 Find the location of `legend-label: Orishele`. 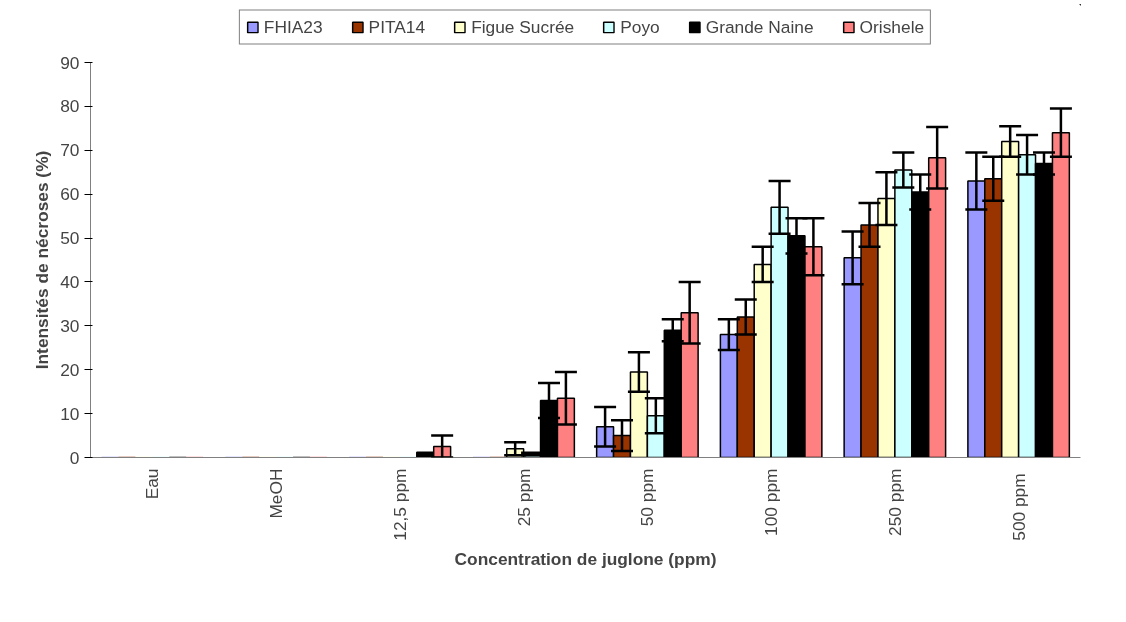

legend-label: Orishele is located at coordinates (892, 27).